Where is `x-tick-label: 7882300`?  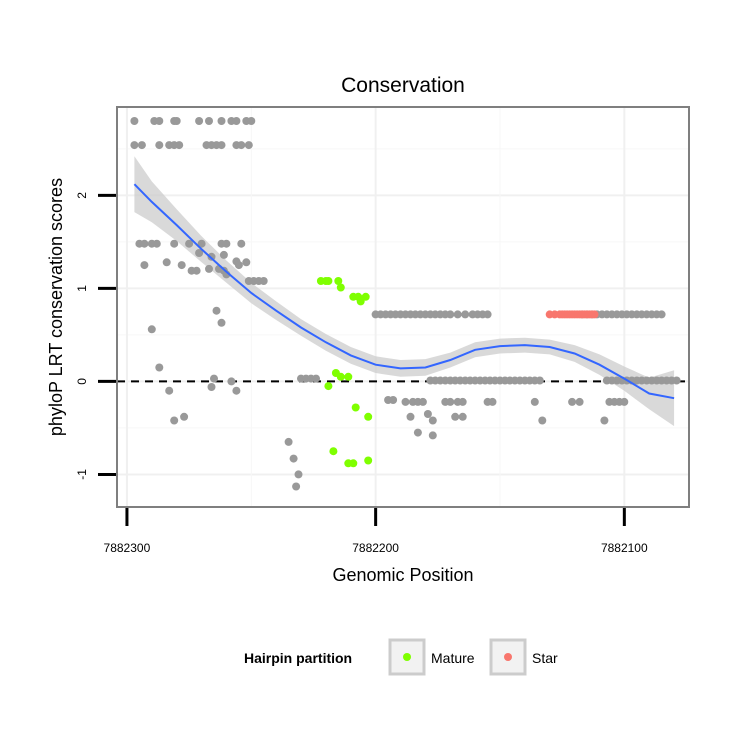 x-tick-label: 7882300 is located at coordinates (127, 548).